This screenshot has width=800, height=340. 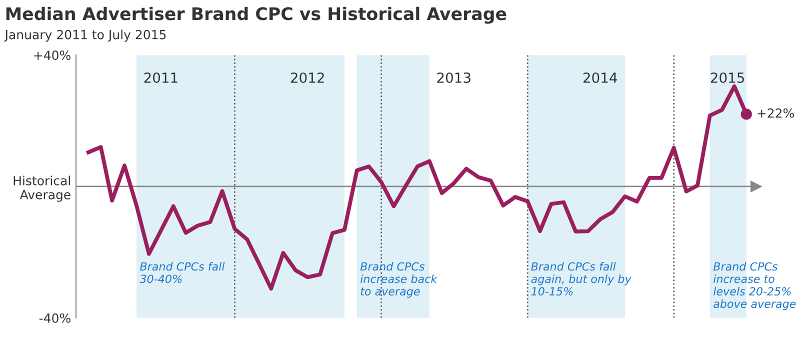 What do you see at coordinates (182, 273) in the screenshot?
I see `band-label: Brand CPCs fall 30-40%` at bounding box center [182, 273].